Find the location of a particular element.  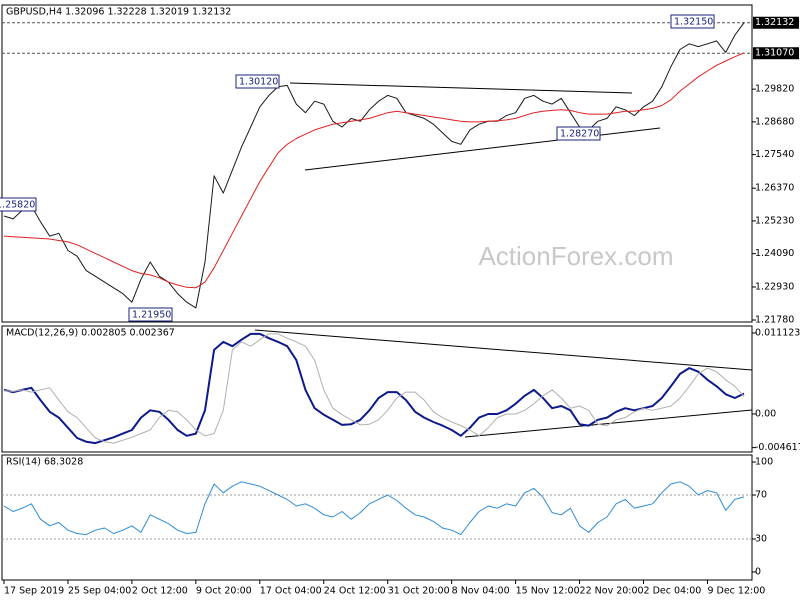

y-tick-label: 1.29820 is located at coordinates (774, 89).